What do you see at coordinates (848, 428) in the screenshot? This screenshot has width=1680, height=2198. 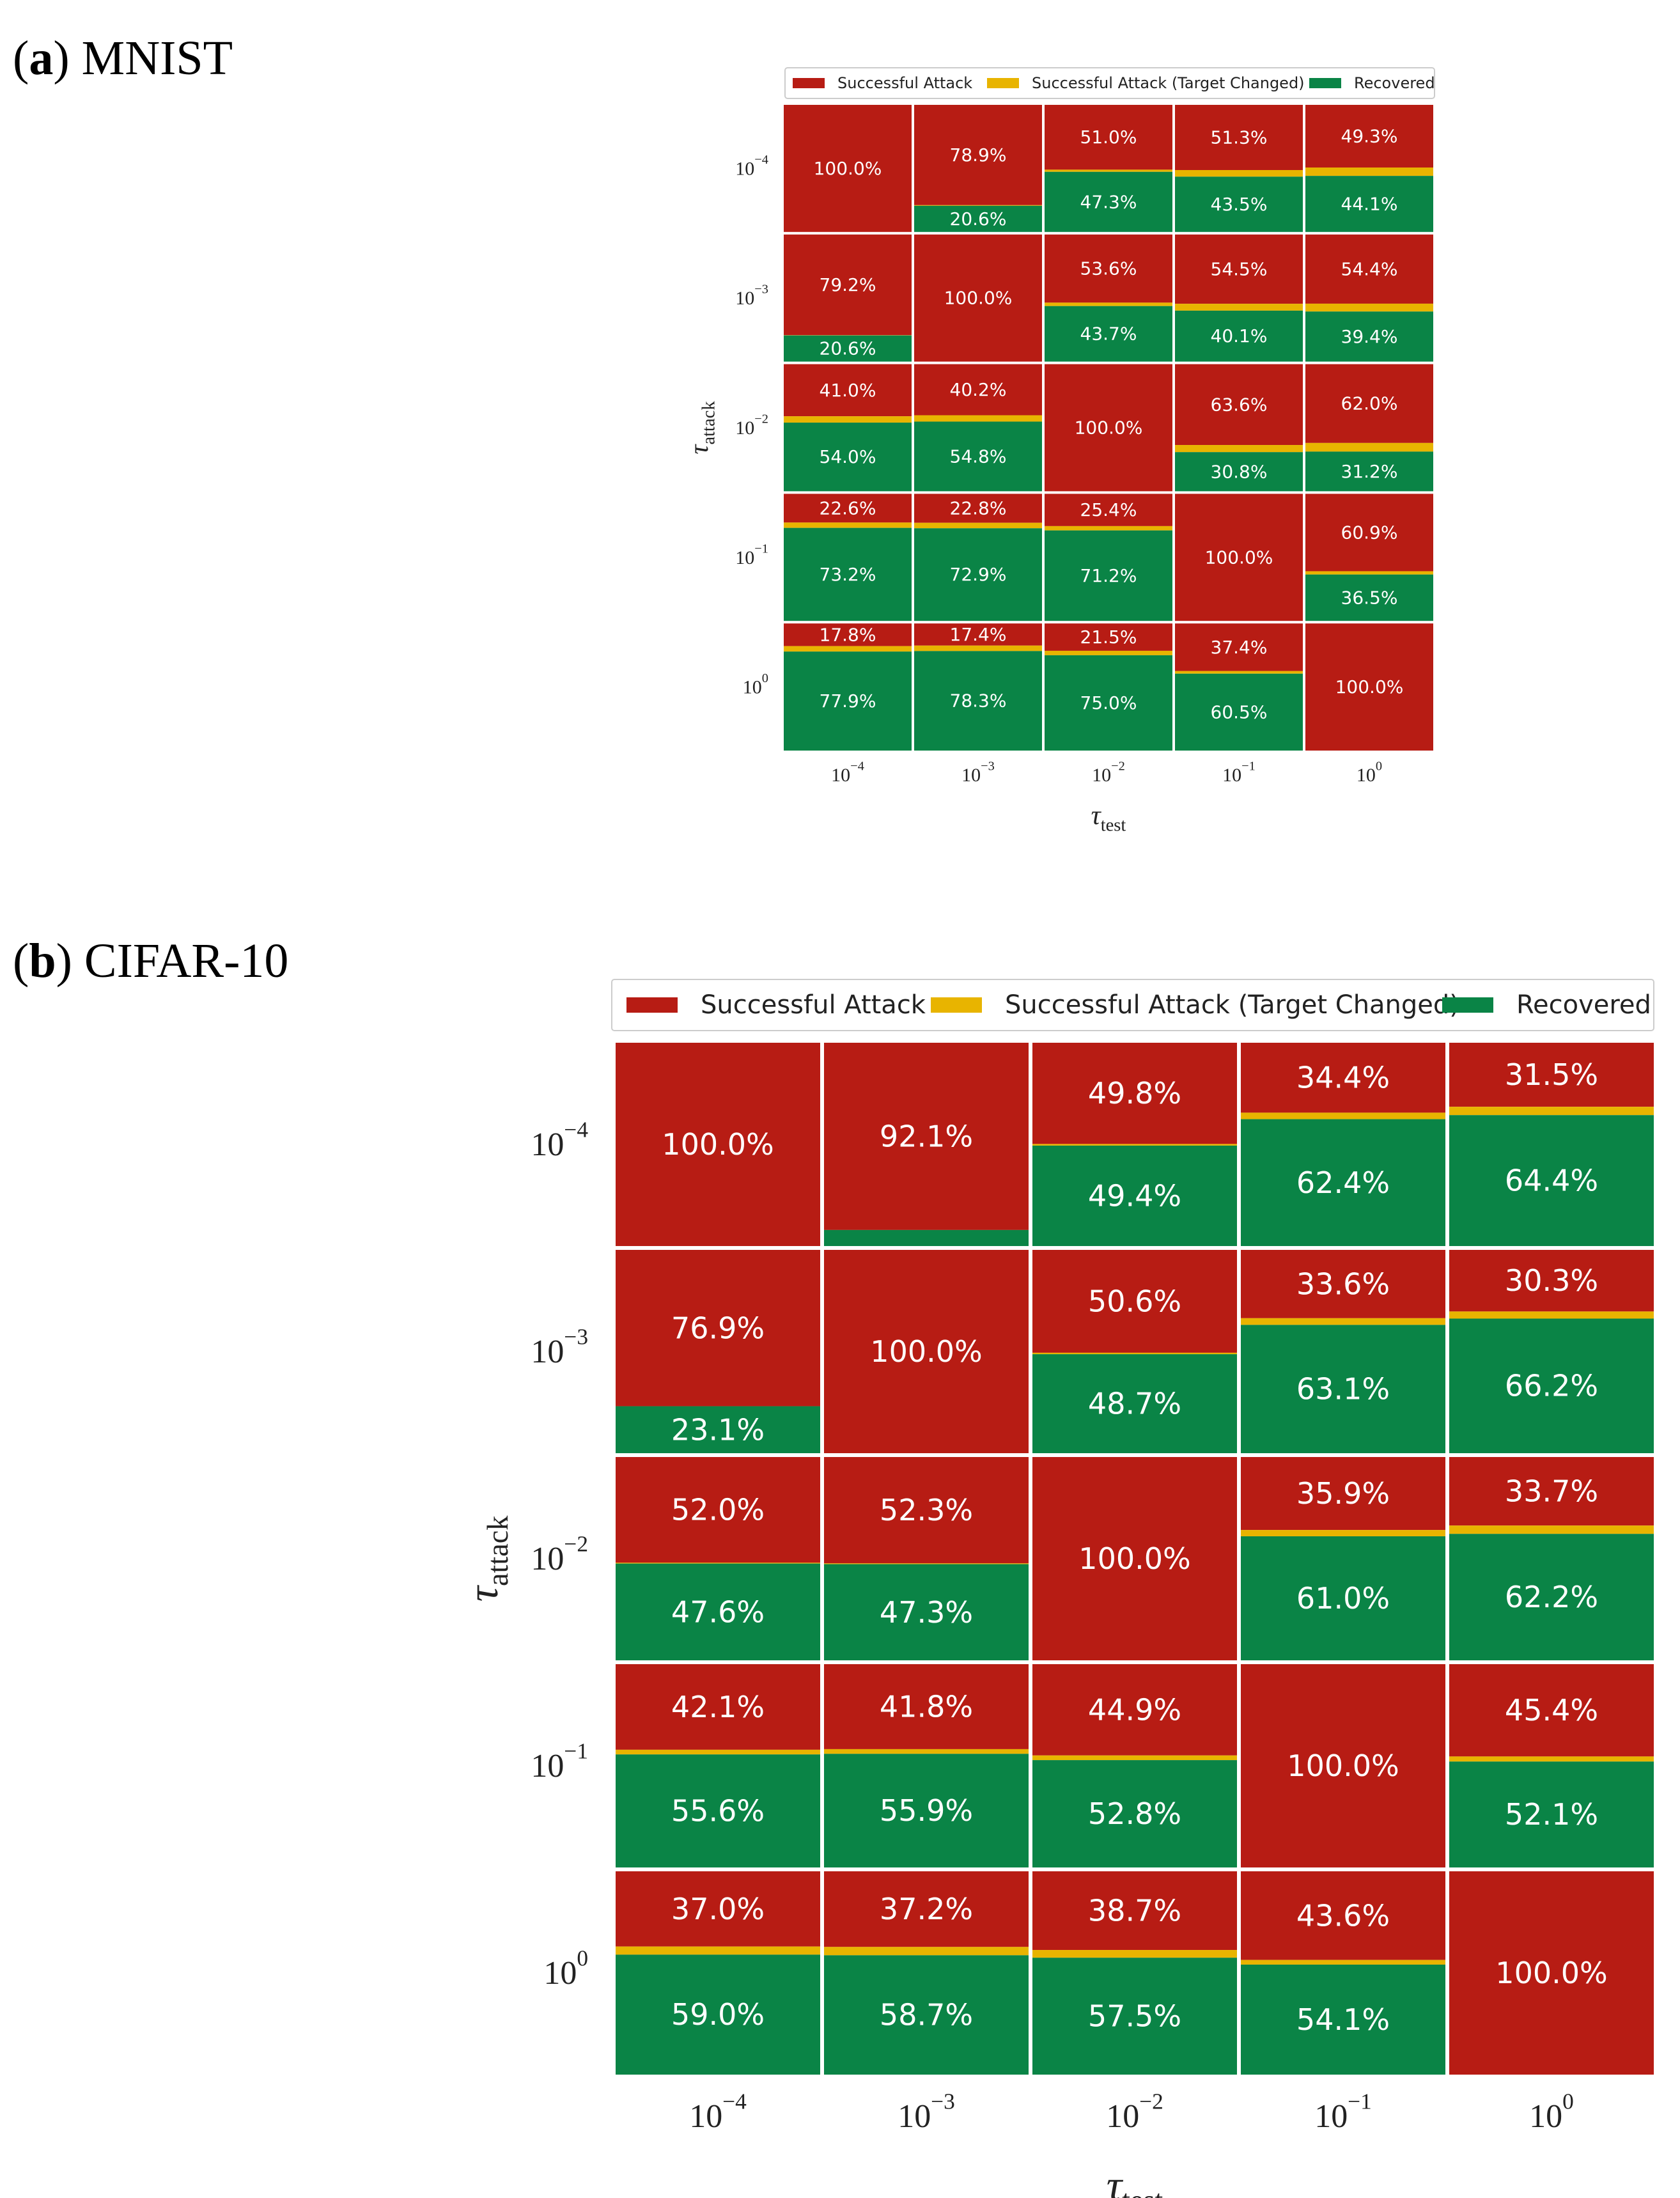 I see `grid-cell: 41.0% 54.0%` at bounding box center [848, 428].